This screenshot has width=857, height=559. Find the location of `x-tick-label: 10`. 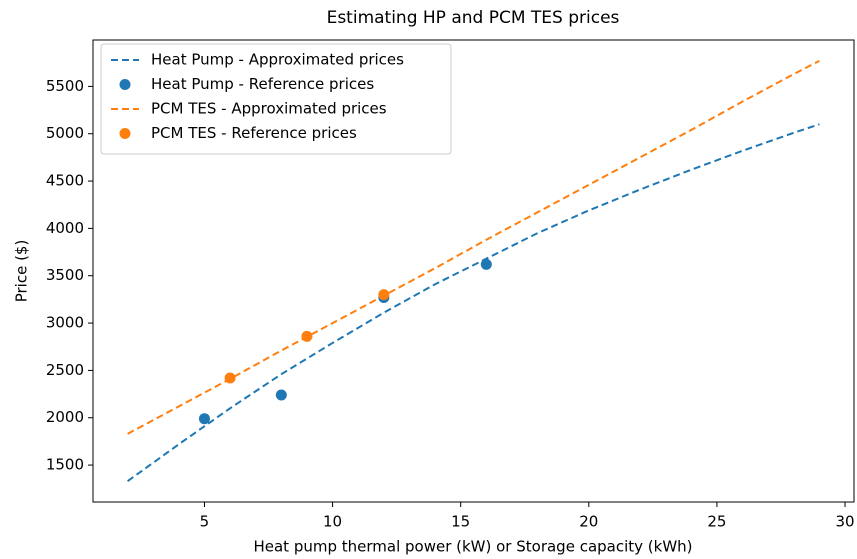

x-tick-label: 10 is located at coordinates (332, 522).